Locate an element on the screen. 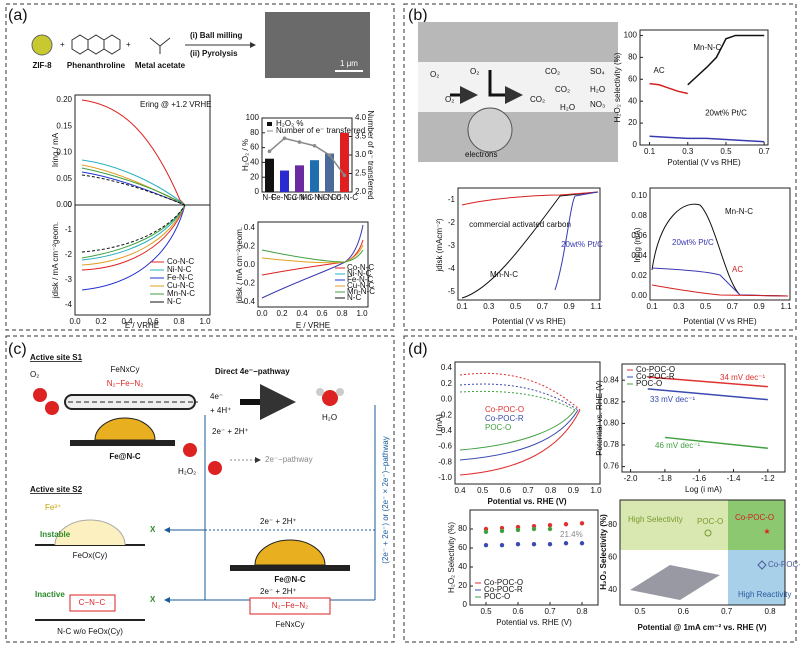 The width and height of the screenshot is (800, 651). y-tick-label: 0.4 is located at coordinates (447, 367).